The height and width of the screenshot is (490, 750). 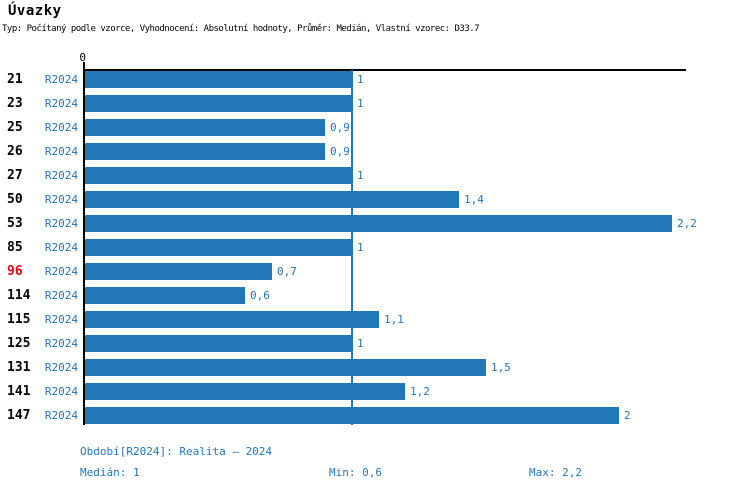 I want to click on bar-value-label: 2,2, so click(x=687, y=223).